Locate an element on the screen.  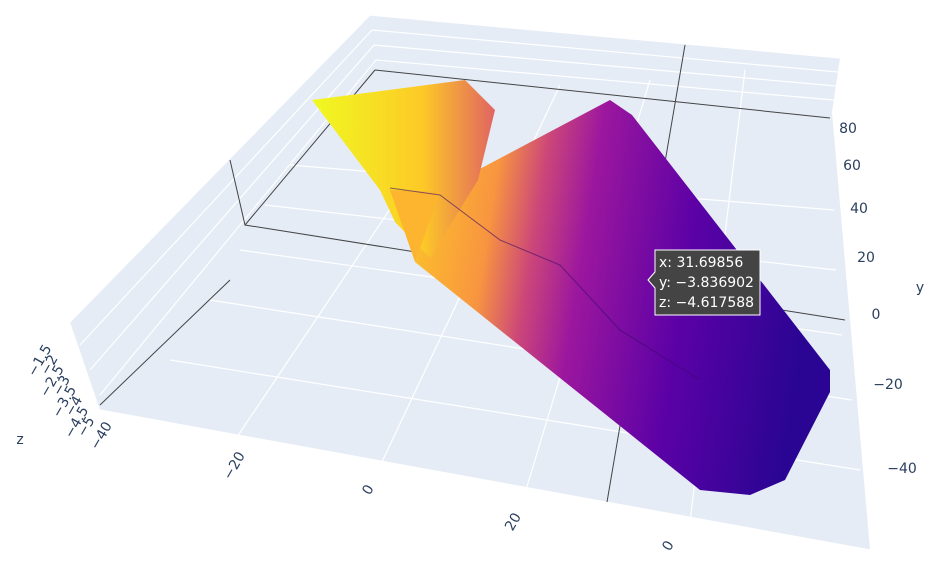
x-tick-label: −20 is located at coordinates (234, 466).